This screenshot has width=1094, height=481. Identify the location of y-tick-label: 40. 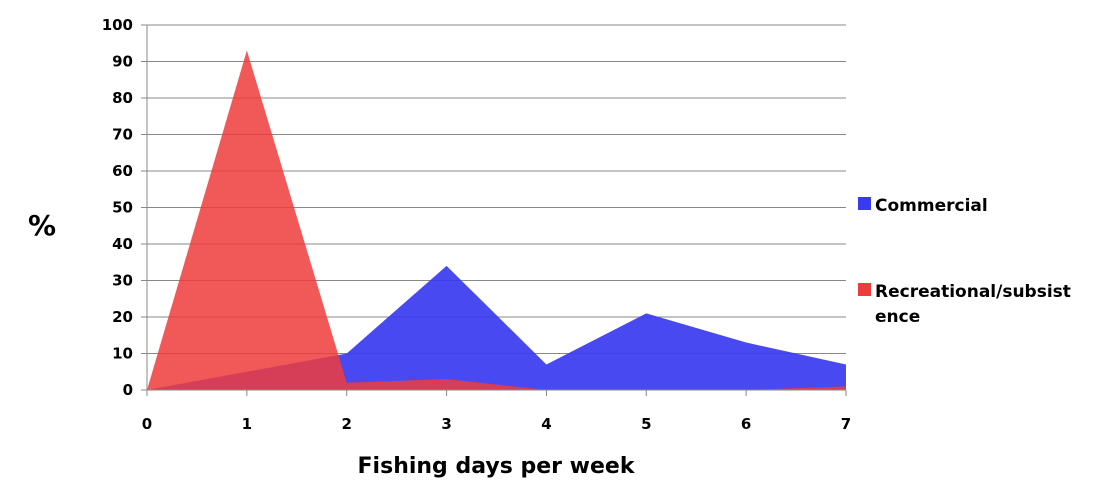
(122, 244).